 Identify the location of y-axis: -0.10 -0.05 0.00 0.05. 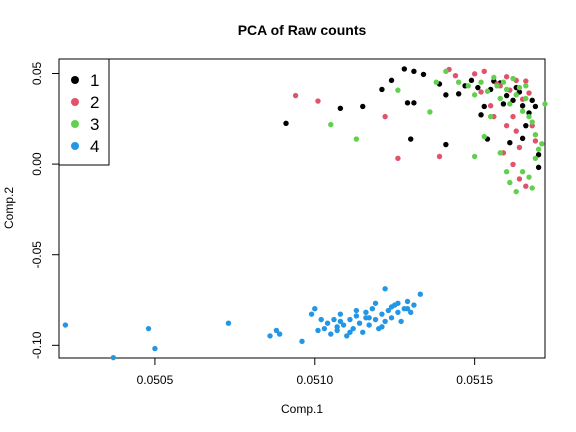
(45, 210).